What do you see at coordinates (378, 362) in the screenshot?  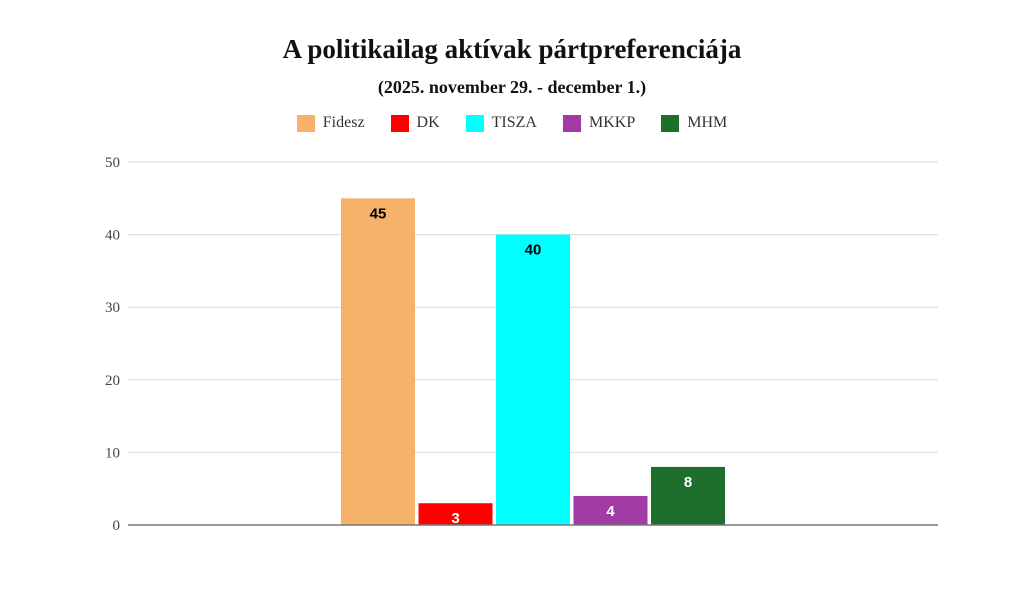 I see `bar-fidesz` at bounding box center [378, 362].